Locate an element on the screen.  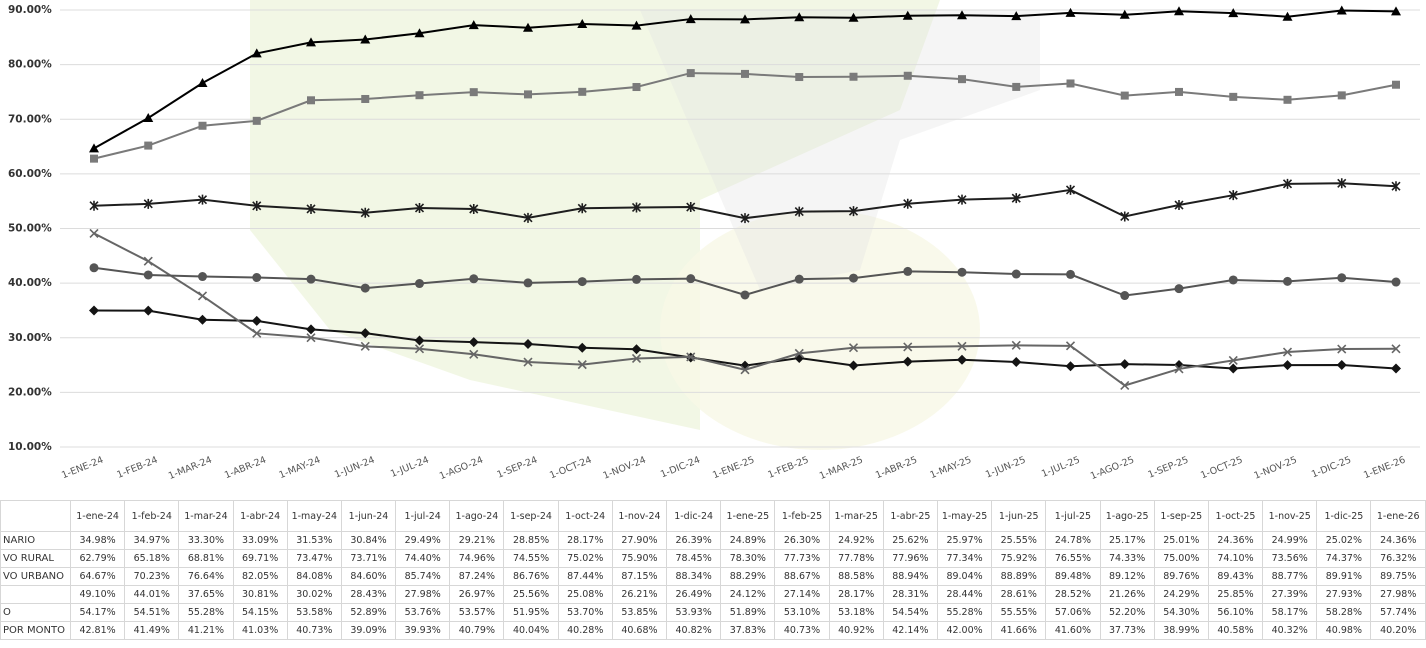
table-cell: 29.49% is located at coordinates (423, 540).